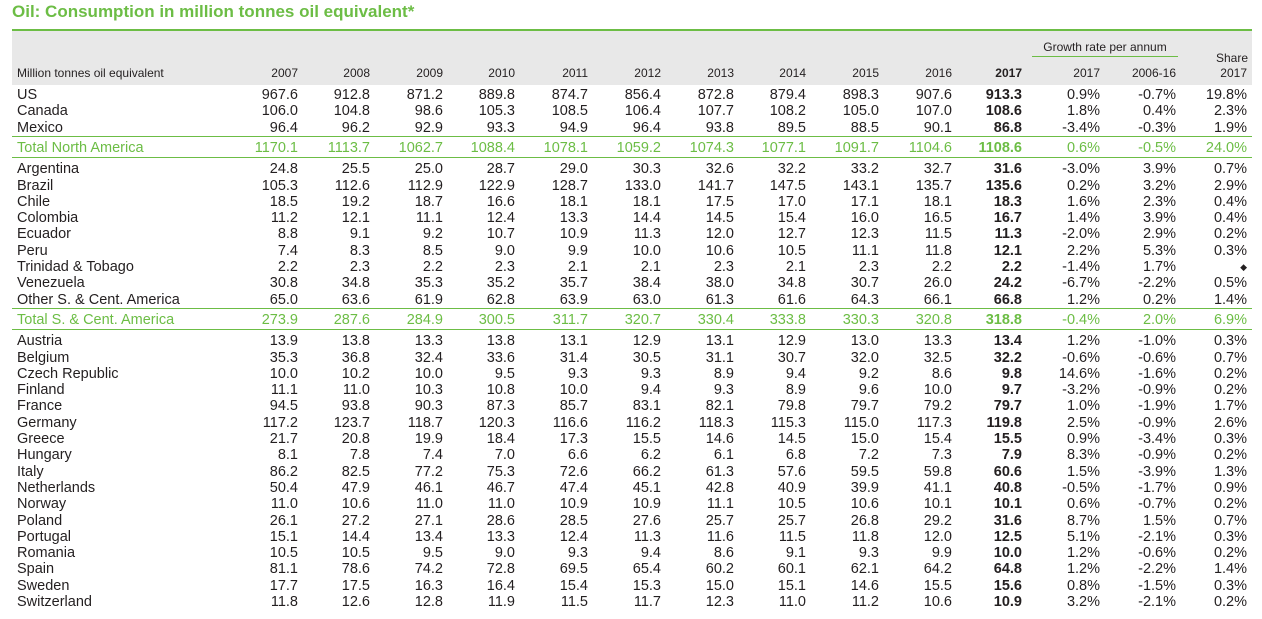  What do you see at coordinates (715, 186) in the screenshot?
I see `value-cell: 141.7` at bounding box center [715, 186].